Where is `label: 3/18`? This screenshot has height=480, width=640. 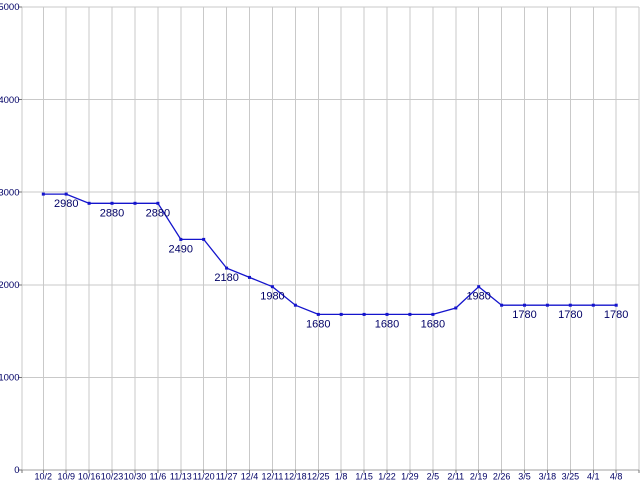
label: 3/18 is located at coordinates (548, 476).